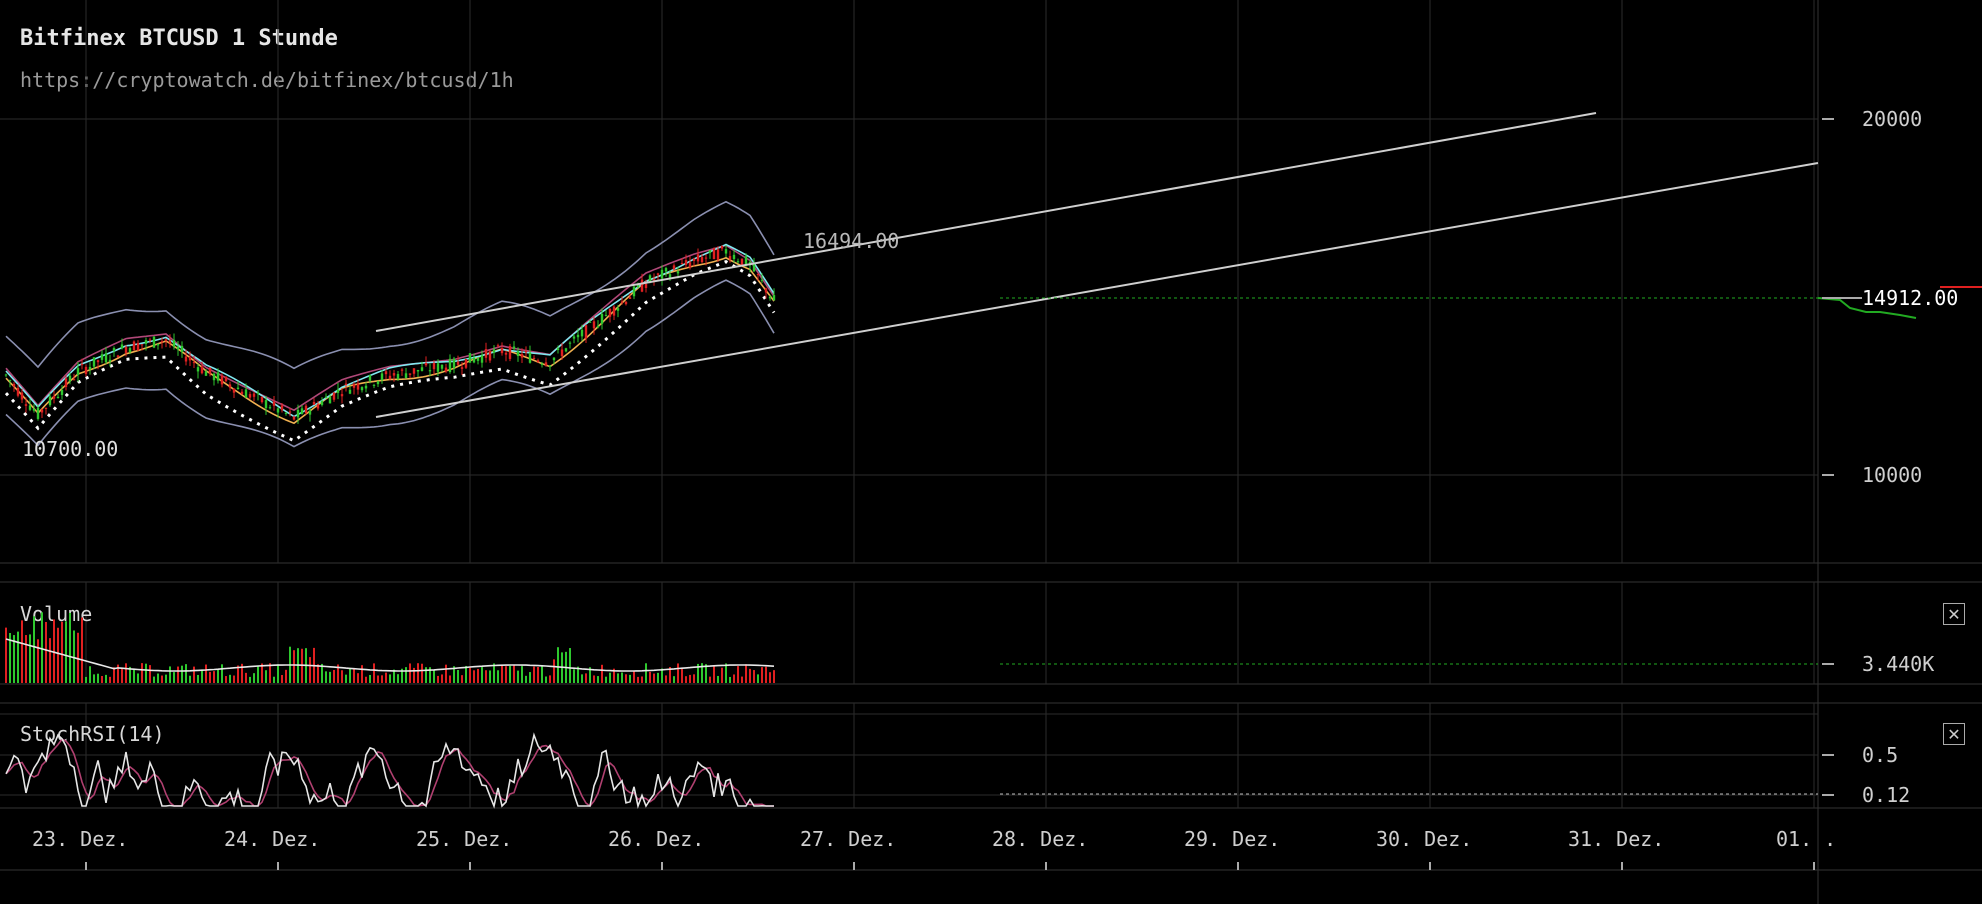 This screenshot has height=904, width=1982. What do you see at coordinates (1806, 839) in the screenshot?
I see `x-tick-label: 01. .` at bounding box center [1806, 839].